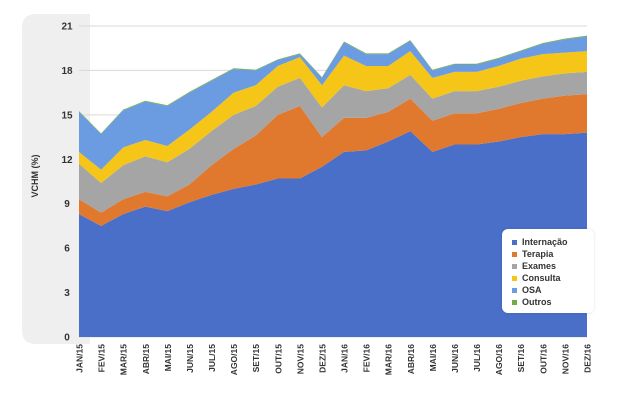  Describe the element at coordinates (67, 71) in the screenshot. I see `y-tick-label: 18` at that location.